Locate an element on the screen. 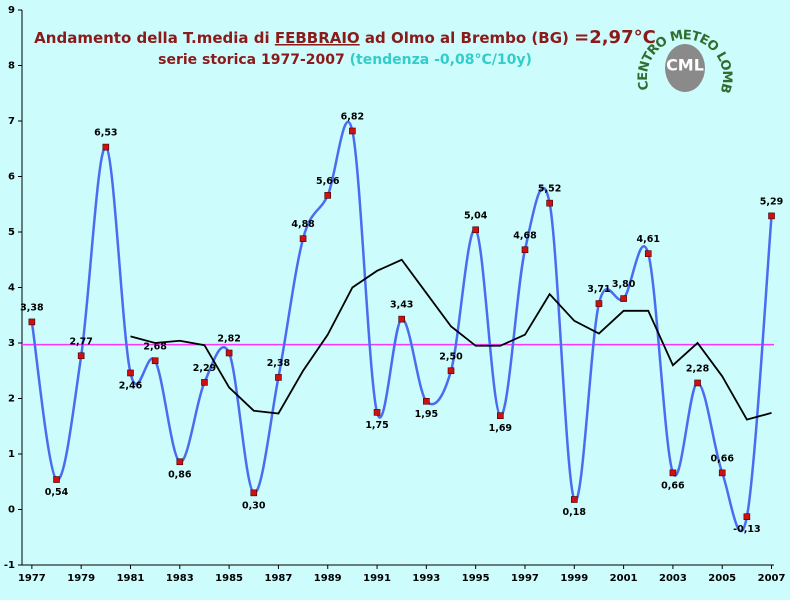 The image size is (790, 600). value-label: 2,50 is located at coordinates (451, 356).